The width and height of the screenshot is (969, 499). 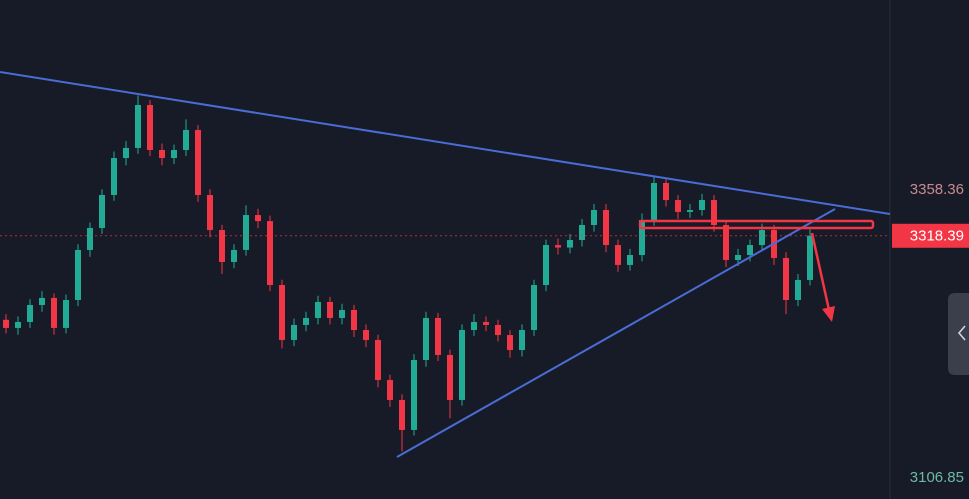 I want to click on side-tab, so click(x=958, y=334).